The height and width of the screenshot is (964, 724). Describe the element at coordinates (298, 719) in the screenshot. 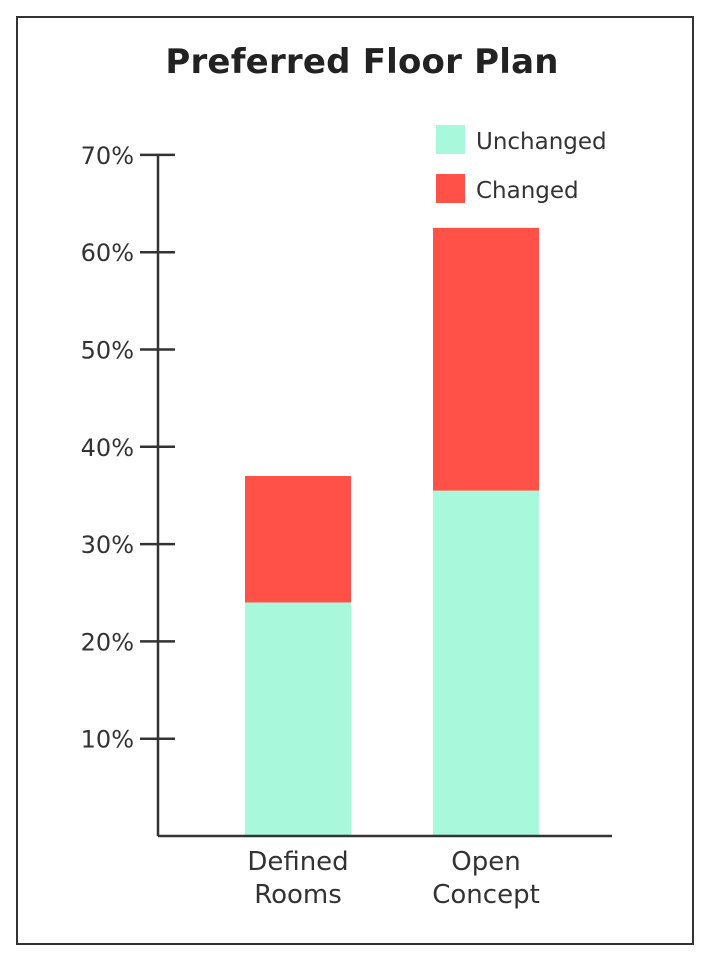

I see `bar-1-unchanged` at that location.